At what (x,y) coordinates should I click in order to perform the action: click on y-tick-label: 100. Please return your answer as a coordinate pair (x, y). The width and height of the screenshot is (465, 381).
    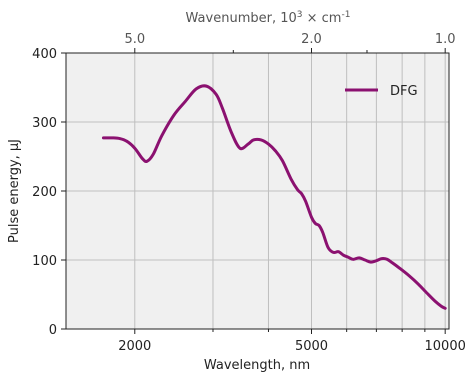
    Looking at the image, I should click on (44, 261).